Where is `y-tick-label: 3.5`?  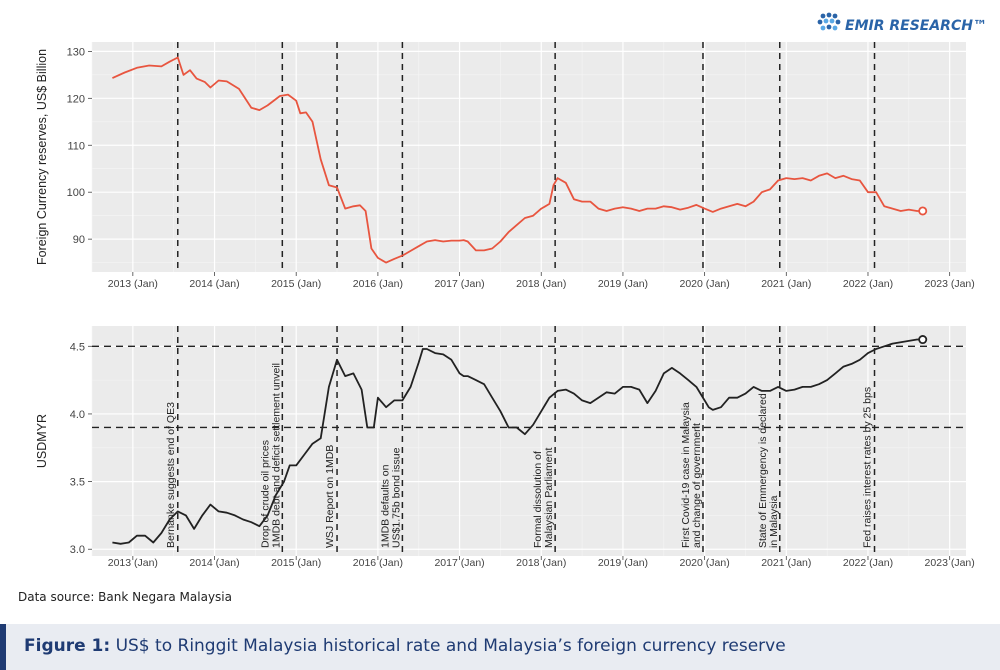
y-tick-label: 3.5 is located at coordinates (77, 483).